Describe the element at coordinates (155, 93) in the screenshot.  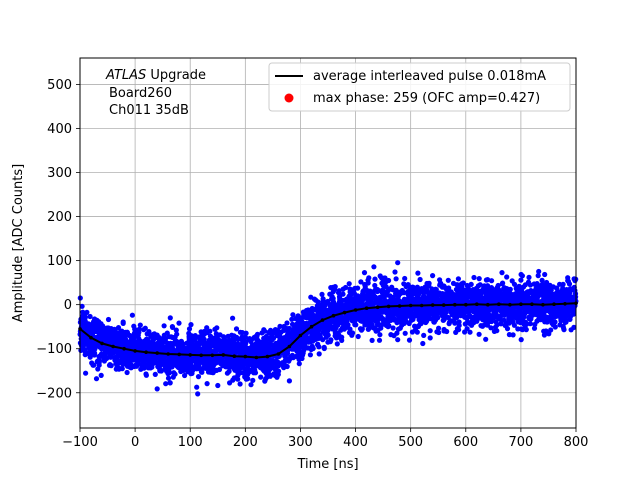
I see `annotation: ATLAS Upgrade Board260 Ch011 35dB` at that location.